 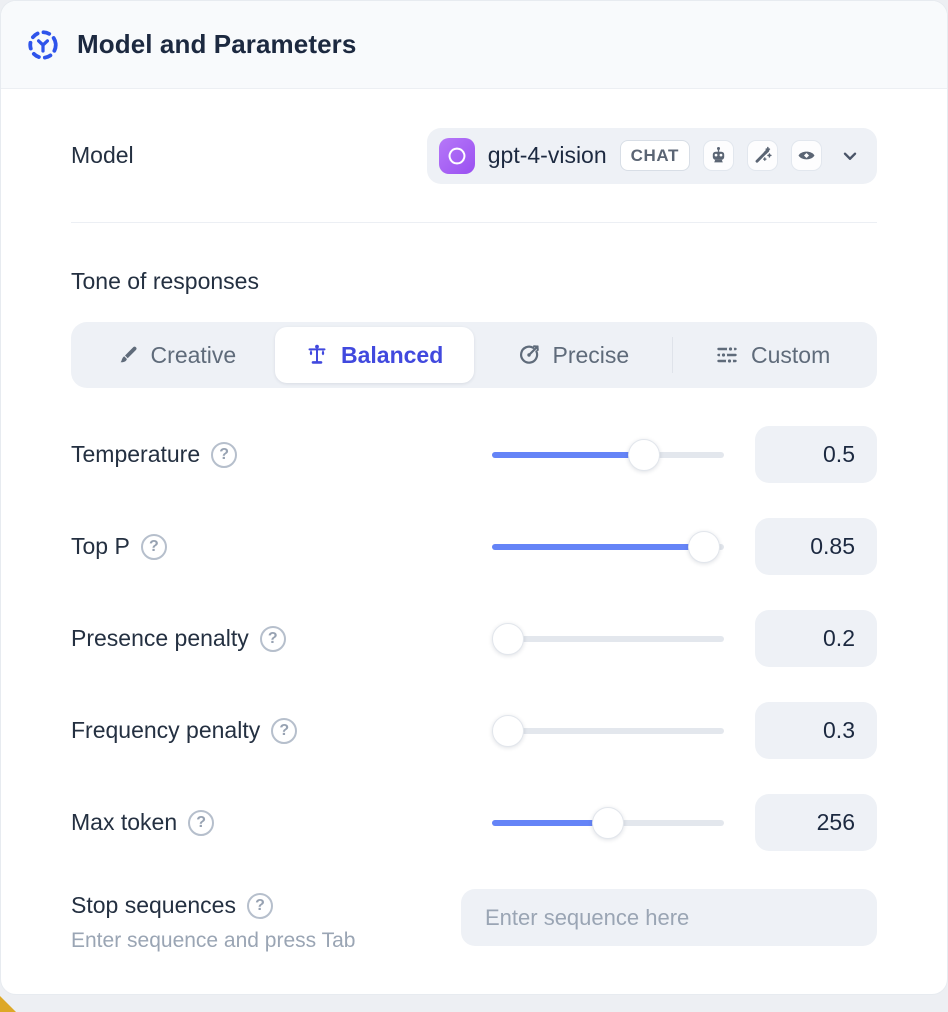 I want to click on tone-option-label: Custom, so click(x=791, y=354).